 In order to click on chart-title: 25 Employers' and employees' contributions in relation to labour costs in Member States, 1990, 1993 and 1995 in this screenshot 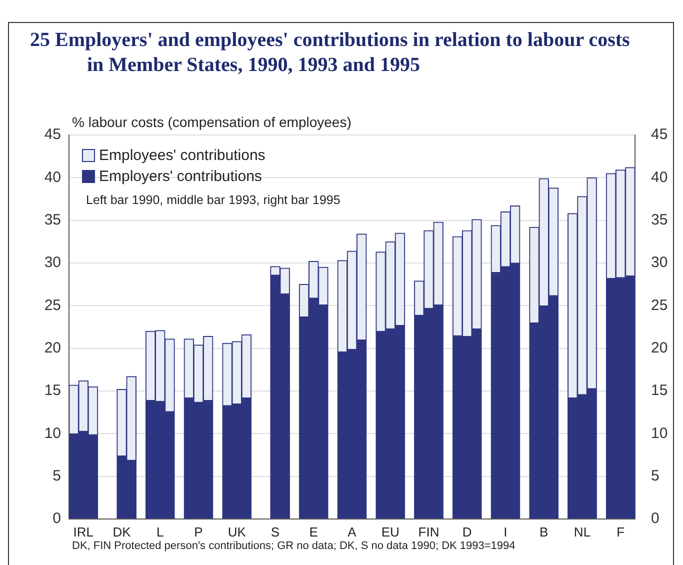, I will do `click(330, 53)`.